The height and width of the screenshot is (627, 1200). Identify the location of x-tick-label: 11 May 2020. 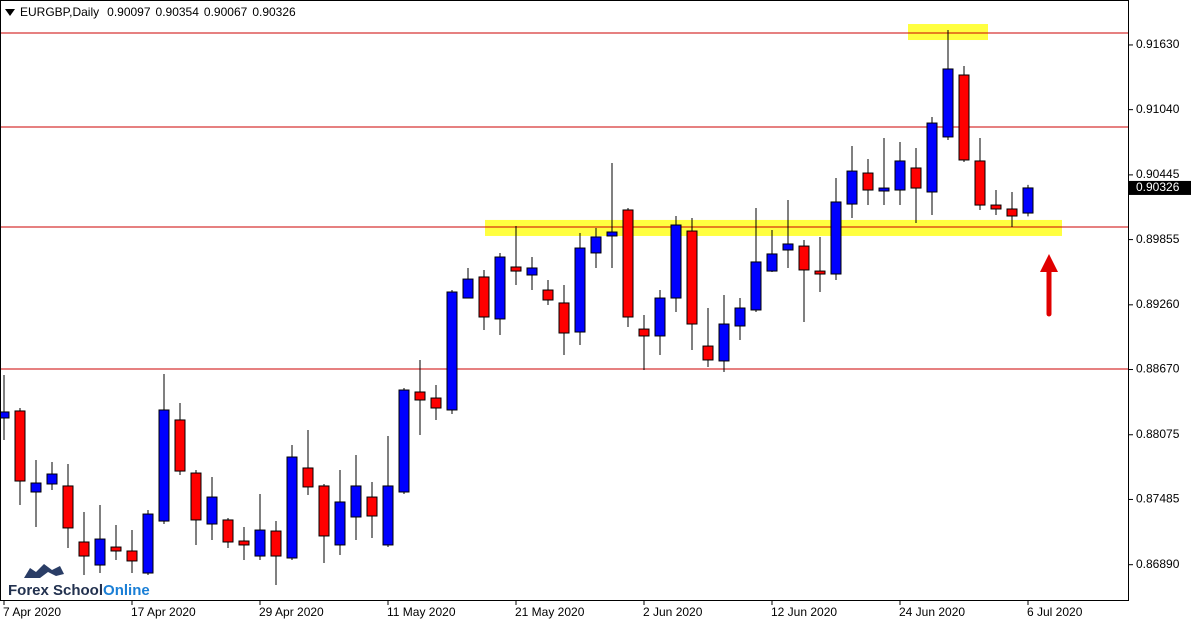
(421, 612).